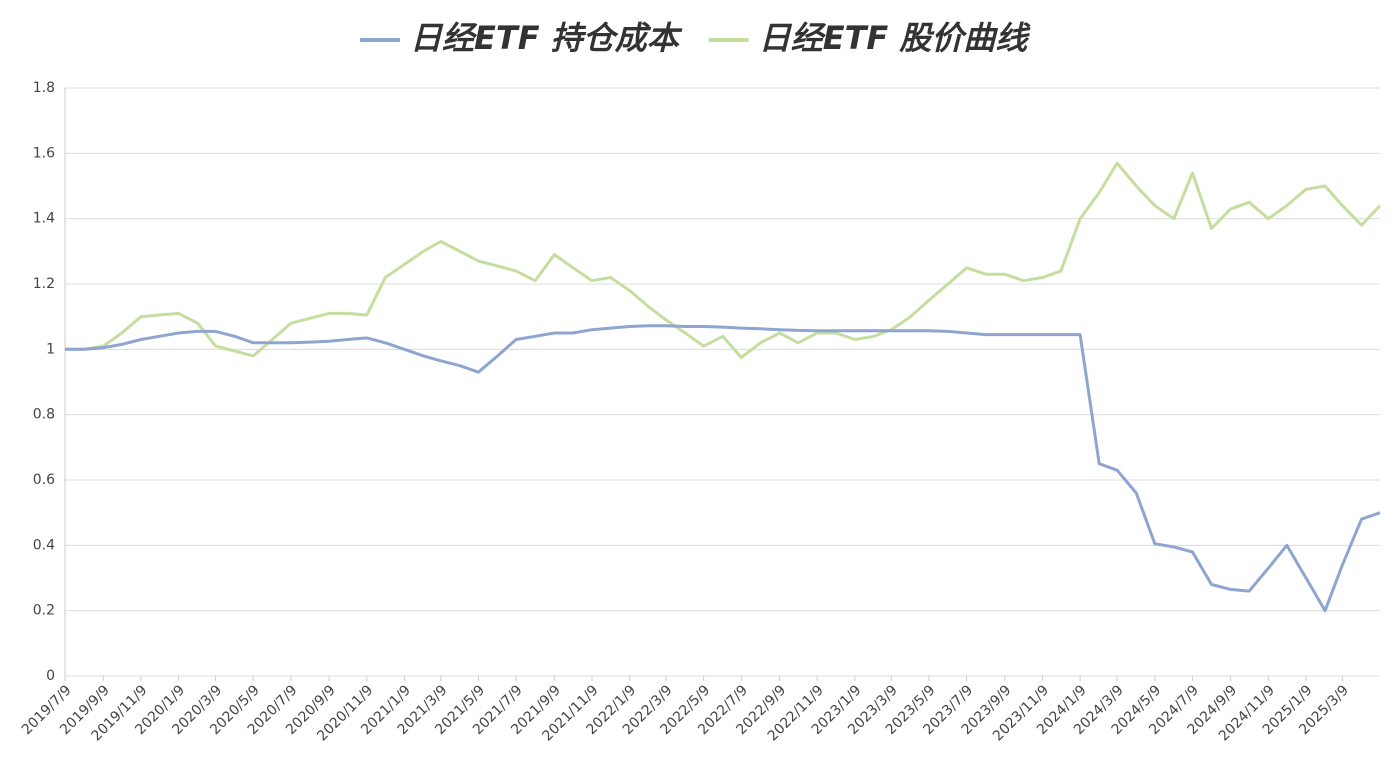  I want to click on legend-label: 日经ETF 持仓成本, so click(546, 38).